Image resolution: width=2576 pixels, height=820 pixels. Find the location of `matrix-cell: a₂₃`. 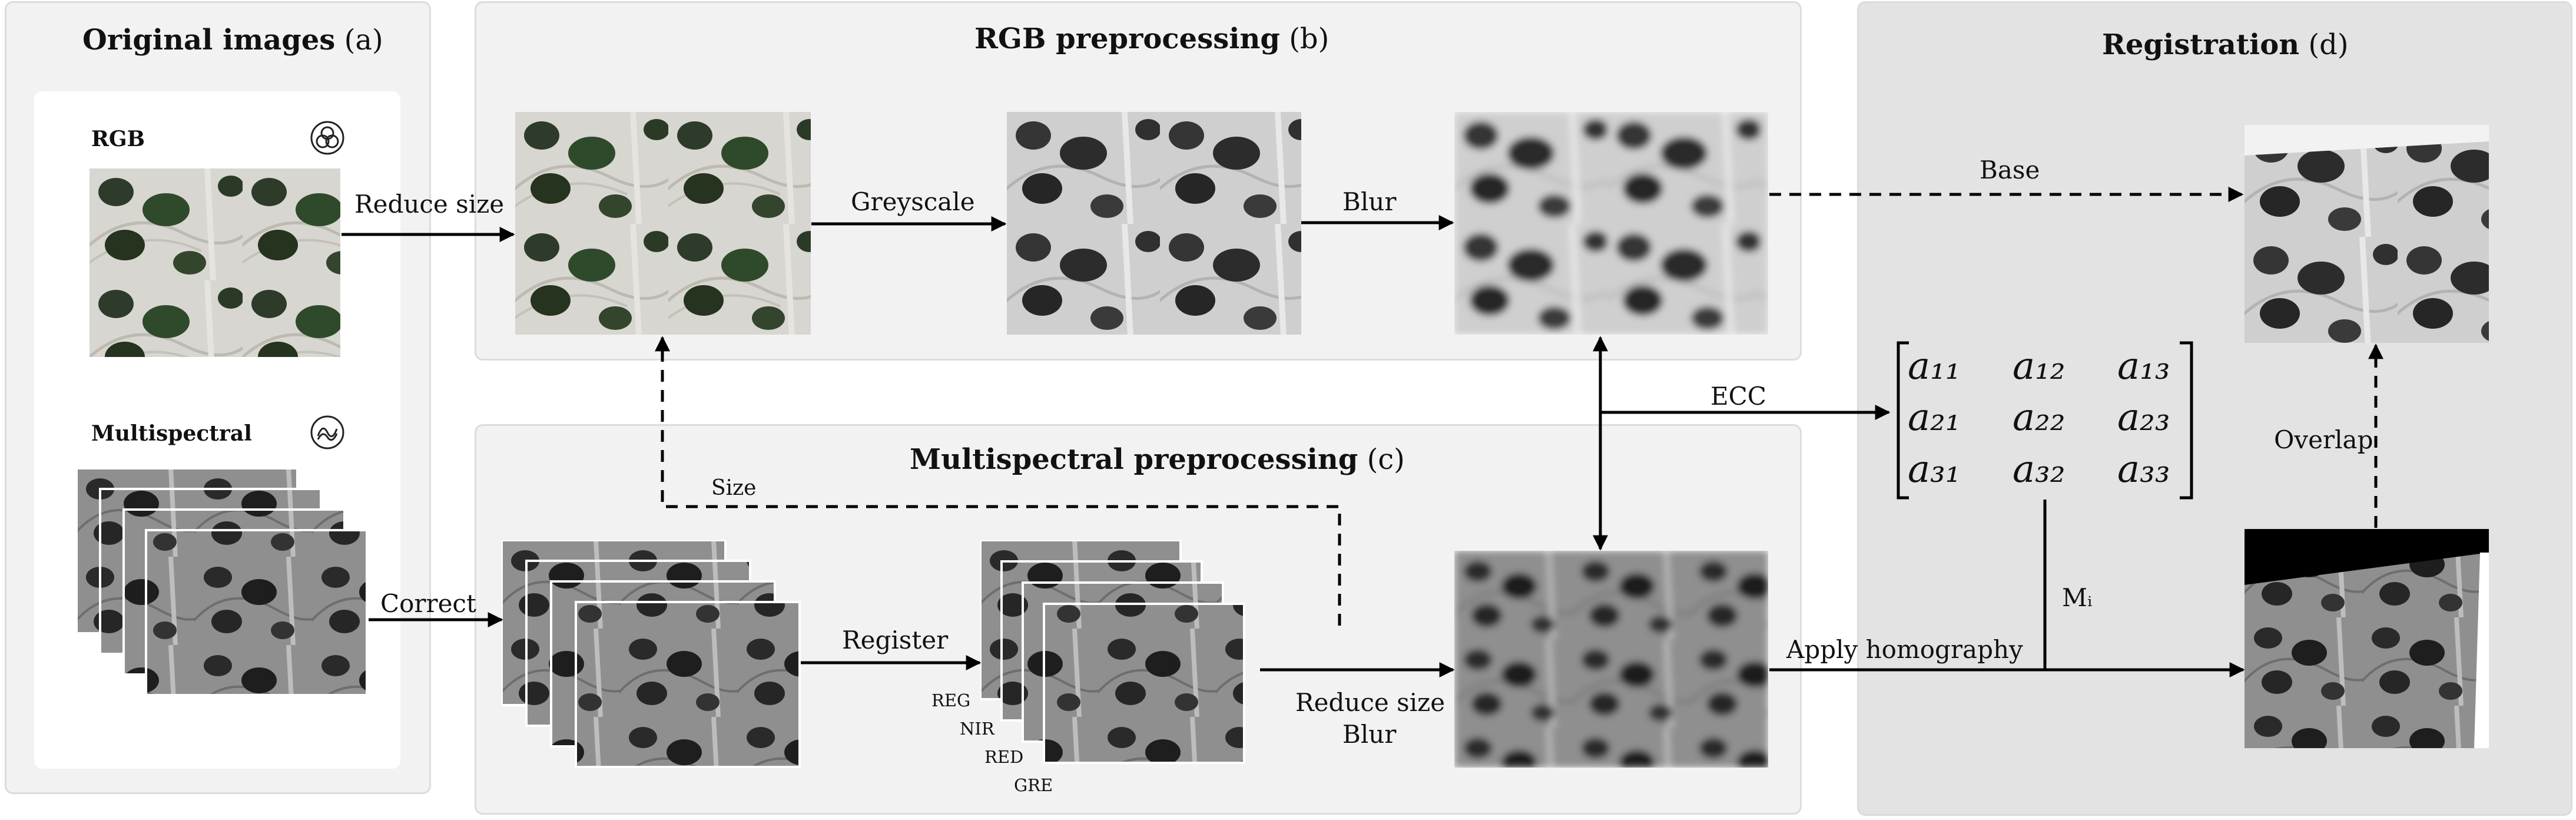

matrix-cell: a₂₃ is located at coordinates (2143, 417).